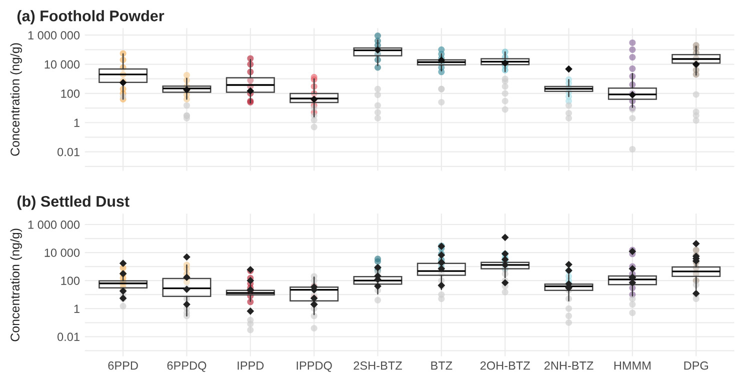 The height and width of the screenshot is (375, 738). What do you see at coordinates (569, 365) in the screenshot?
I see `x-tick-label: 2NH-BTZ` at bounding box center [569, 365].